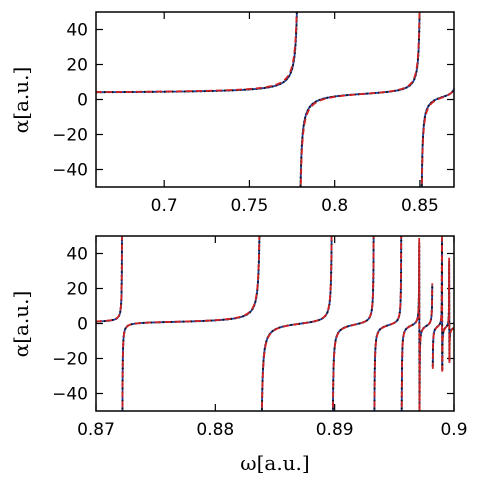 The image size is (479, 479). Describe the element at coordinates (82, 101) in the screenshot. I see `top-ytick-label: 0` at that location.